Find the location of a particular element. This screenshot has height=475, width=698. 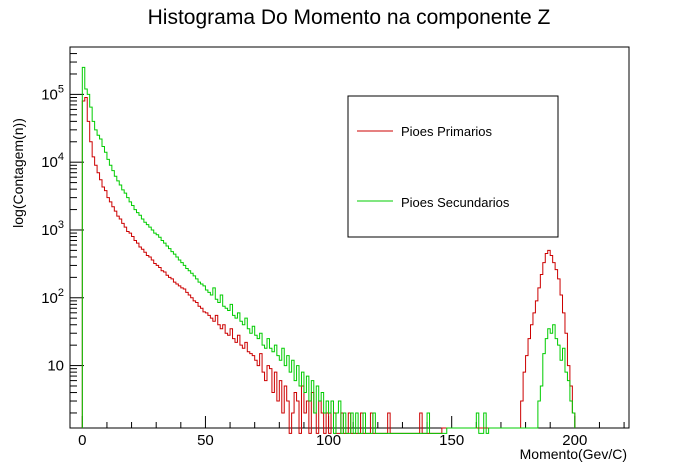

y-axis-label: log(Contagem(n)) is located at coordinates (18, 173).